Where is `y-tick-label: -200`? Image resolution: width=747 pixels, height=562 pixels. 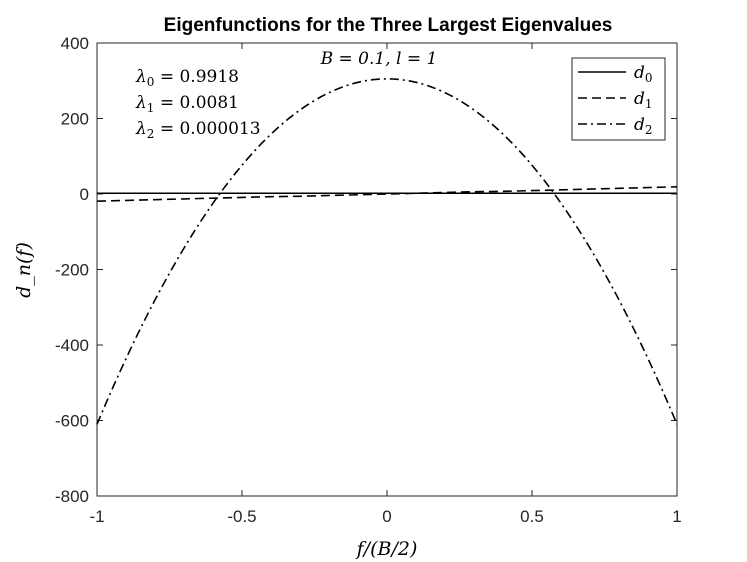
y-tick-label: -200 is located at coordinates (72, 270).